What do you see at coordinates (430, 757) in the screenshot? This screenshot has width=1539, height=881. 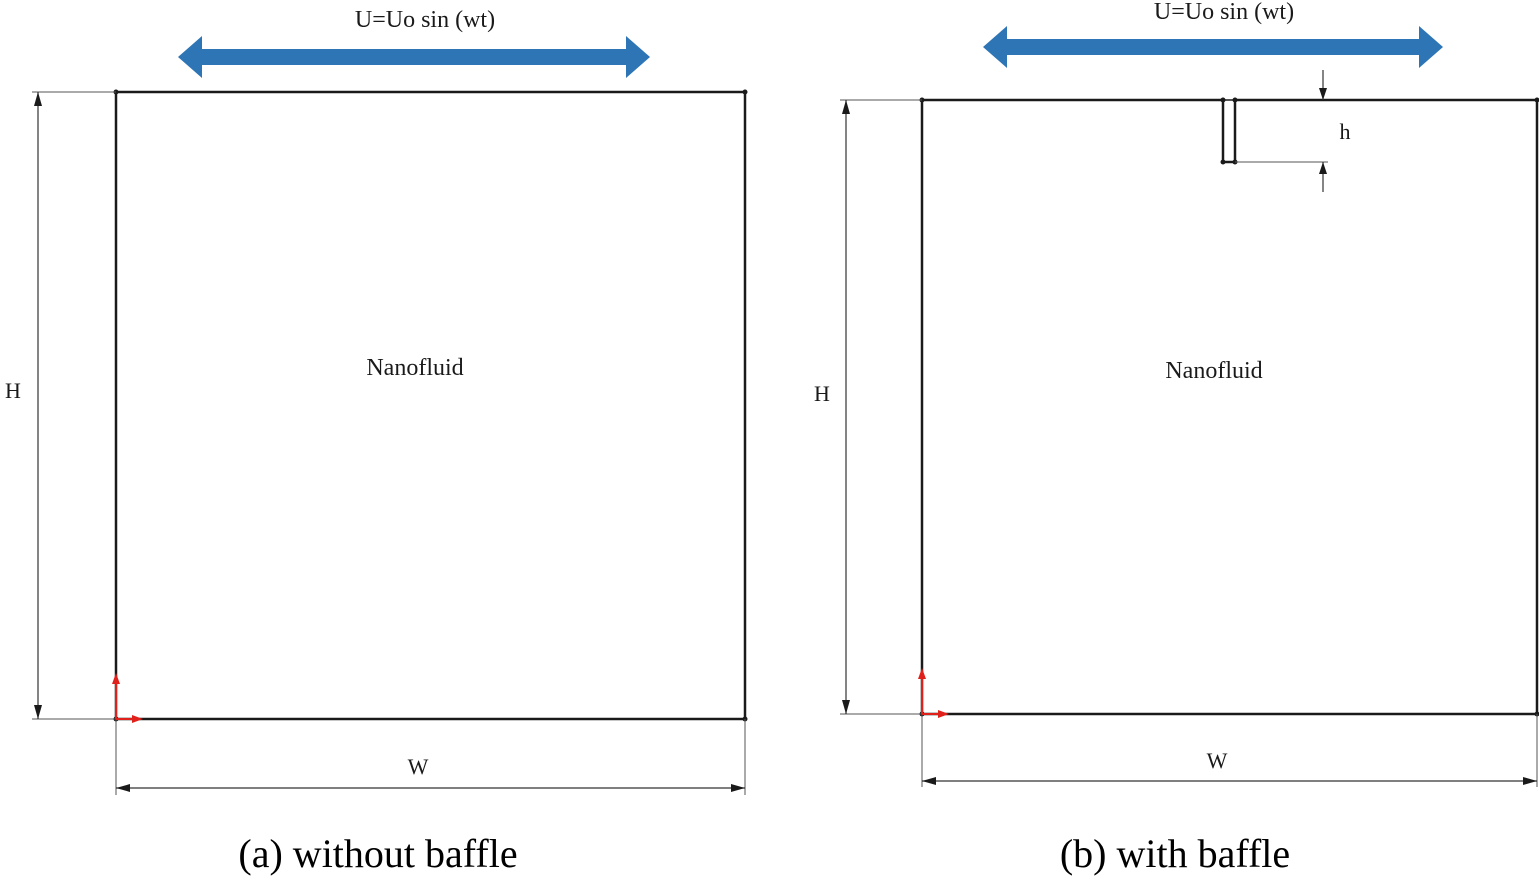 I see `width-dimension-a` at bounding box center [430, 757].